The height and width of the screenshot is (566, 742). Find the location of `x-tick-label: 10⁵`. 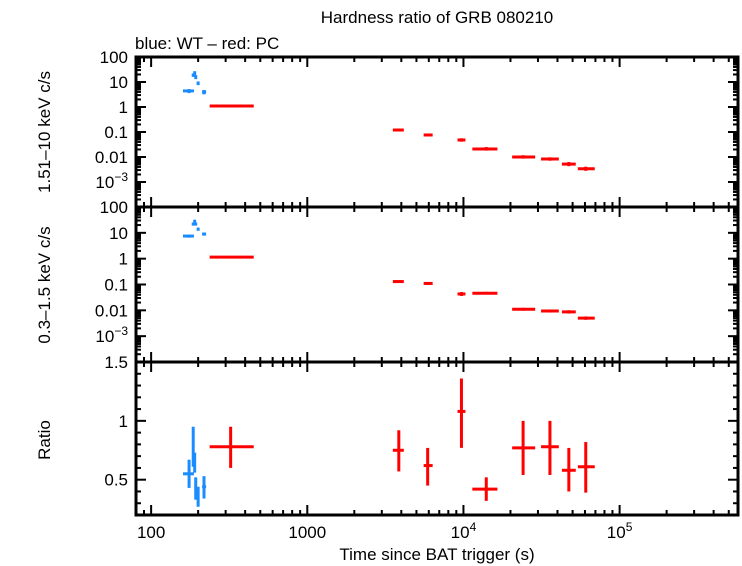

x-tick-label: 10⁵ is located at coordinates (620, 531).